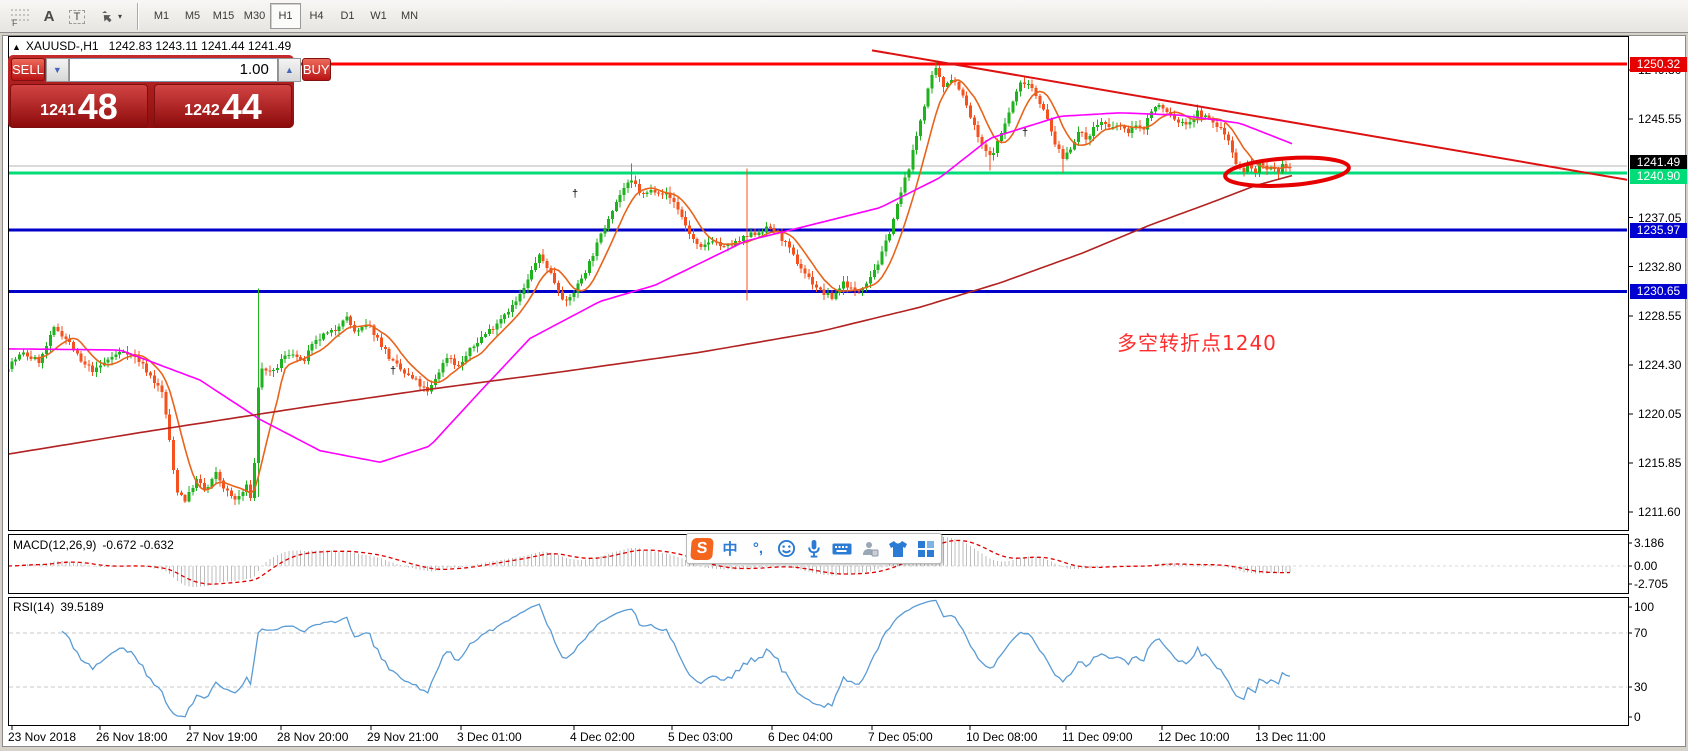  Describe the element at coordinates (111, 16) in the screenshot. I see `arrows-icon: ▾` at that location.